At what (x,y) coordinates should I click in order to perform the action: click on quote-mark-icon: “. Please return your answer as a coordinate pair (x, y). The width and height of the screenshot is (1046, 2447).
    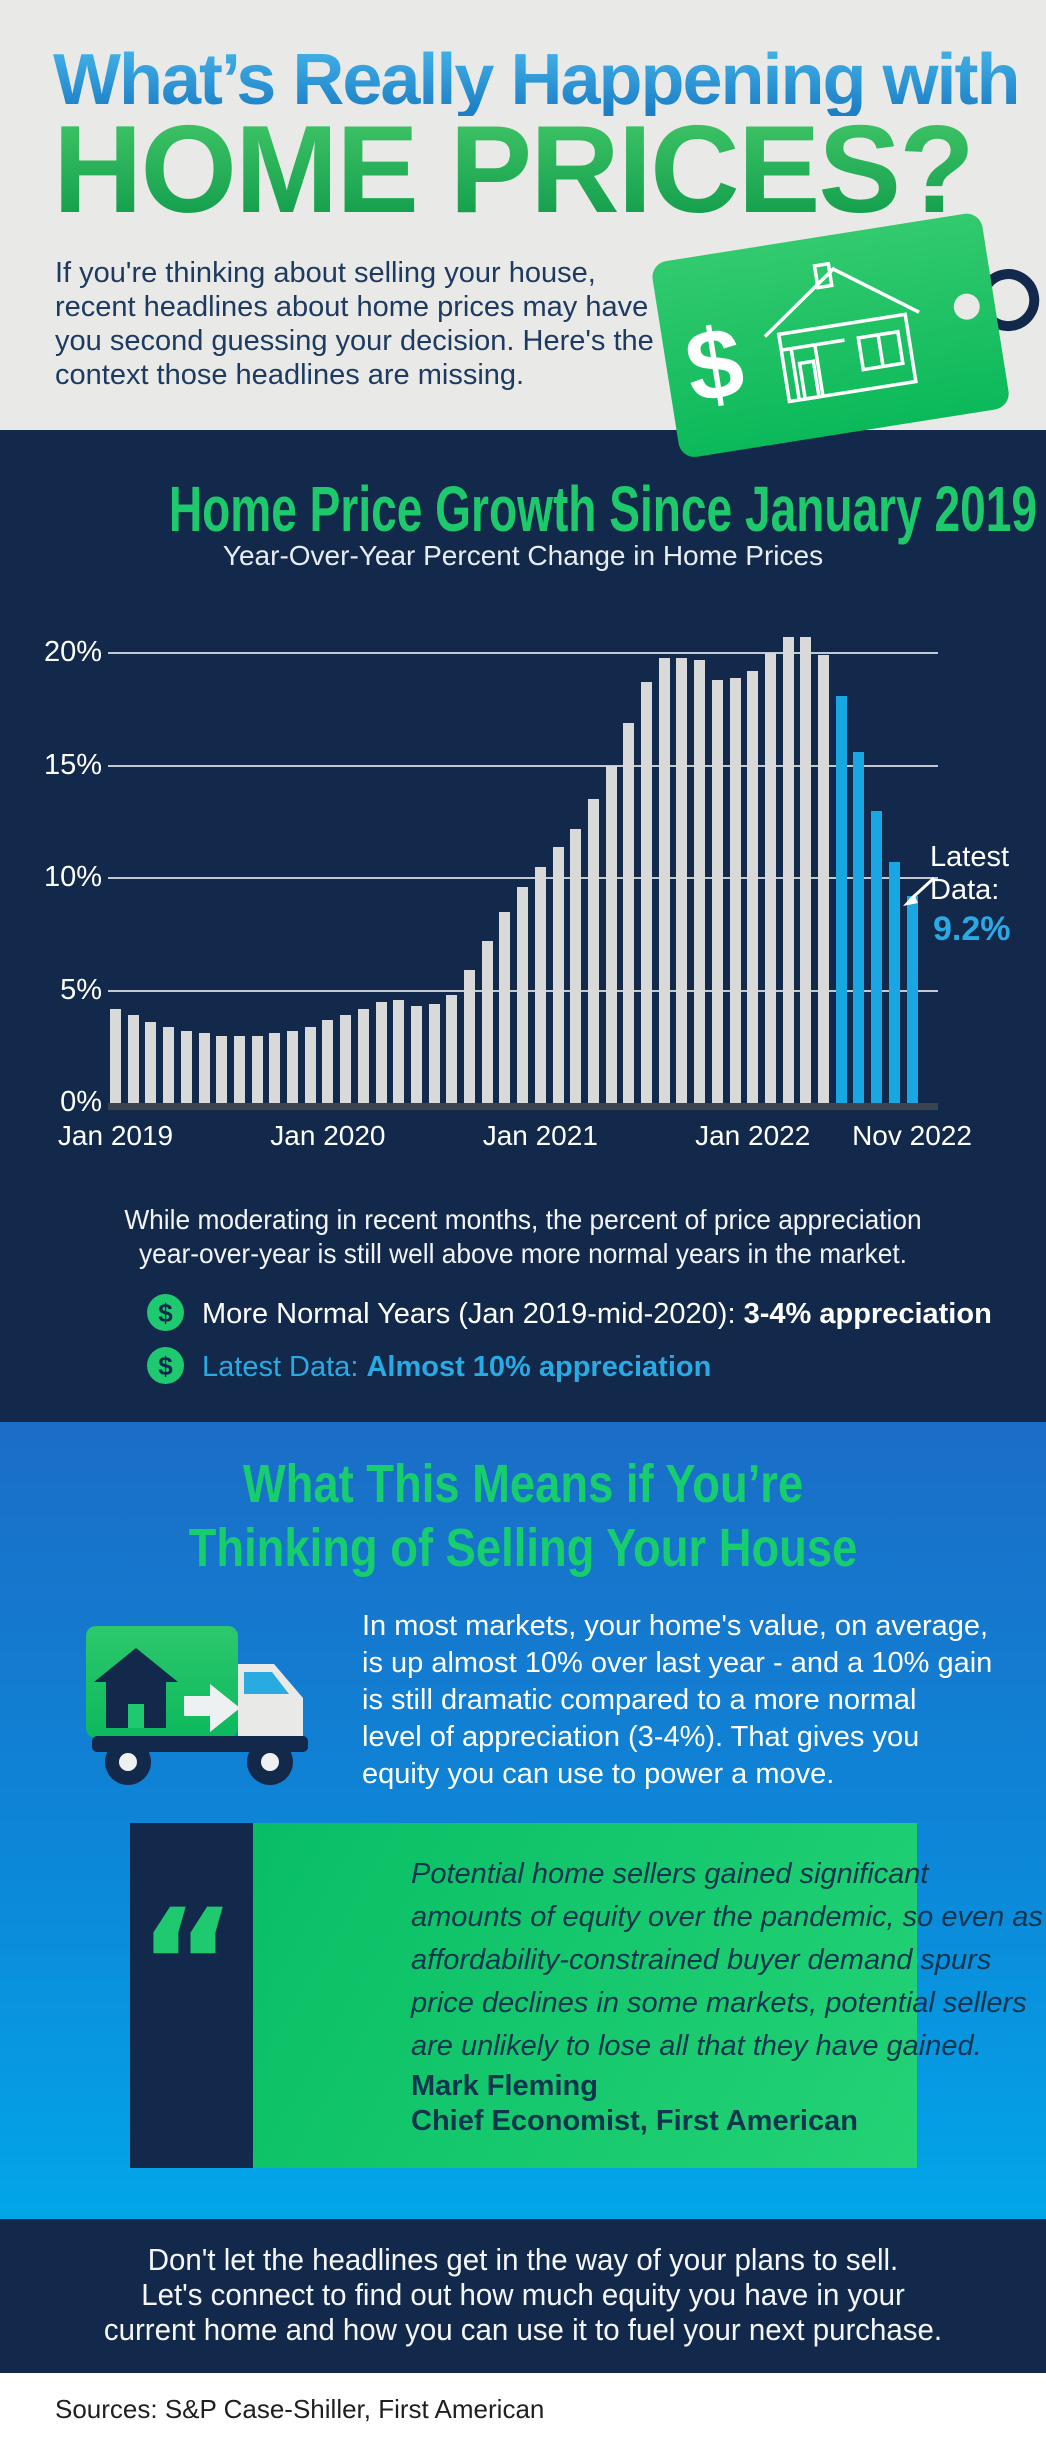
    Looking at the image, I should click on (187, 1965).